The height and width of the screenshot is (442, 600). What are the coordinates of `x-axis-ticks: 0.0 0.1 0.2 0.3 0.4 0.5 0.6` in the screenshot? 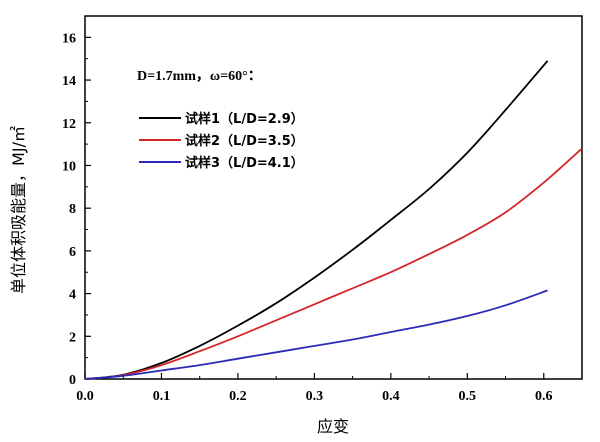 It's located at (314, 388).